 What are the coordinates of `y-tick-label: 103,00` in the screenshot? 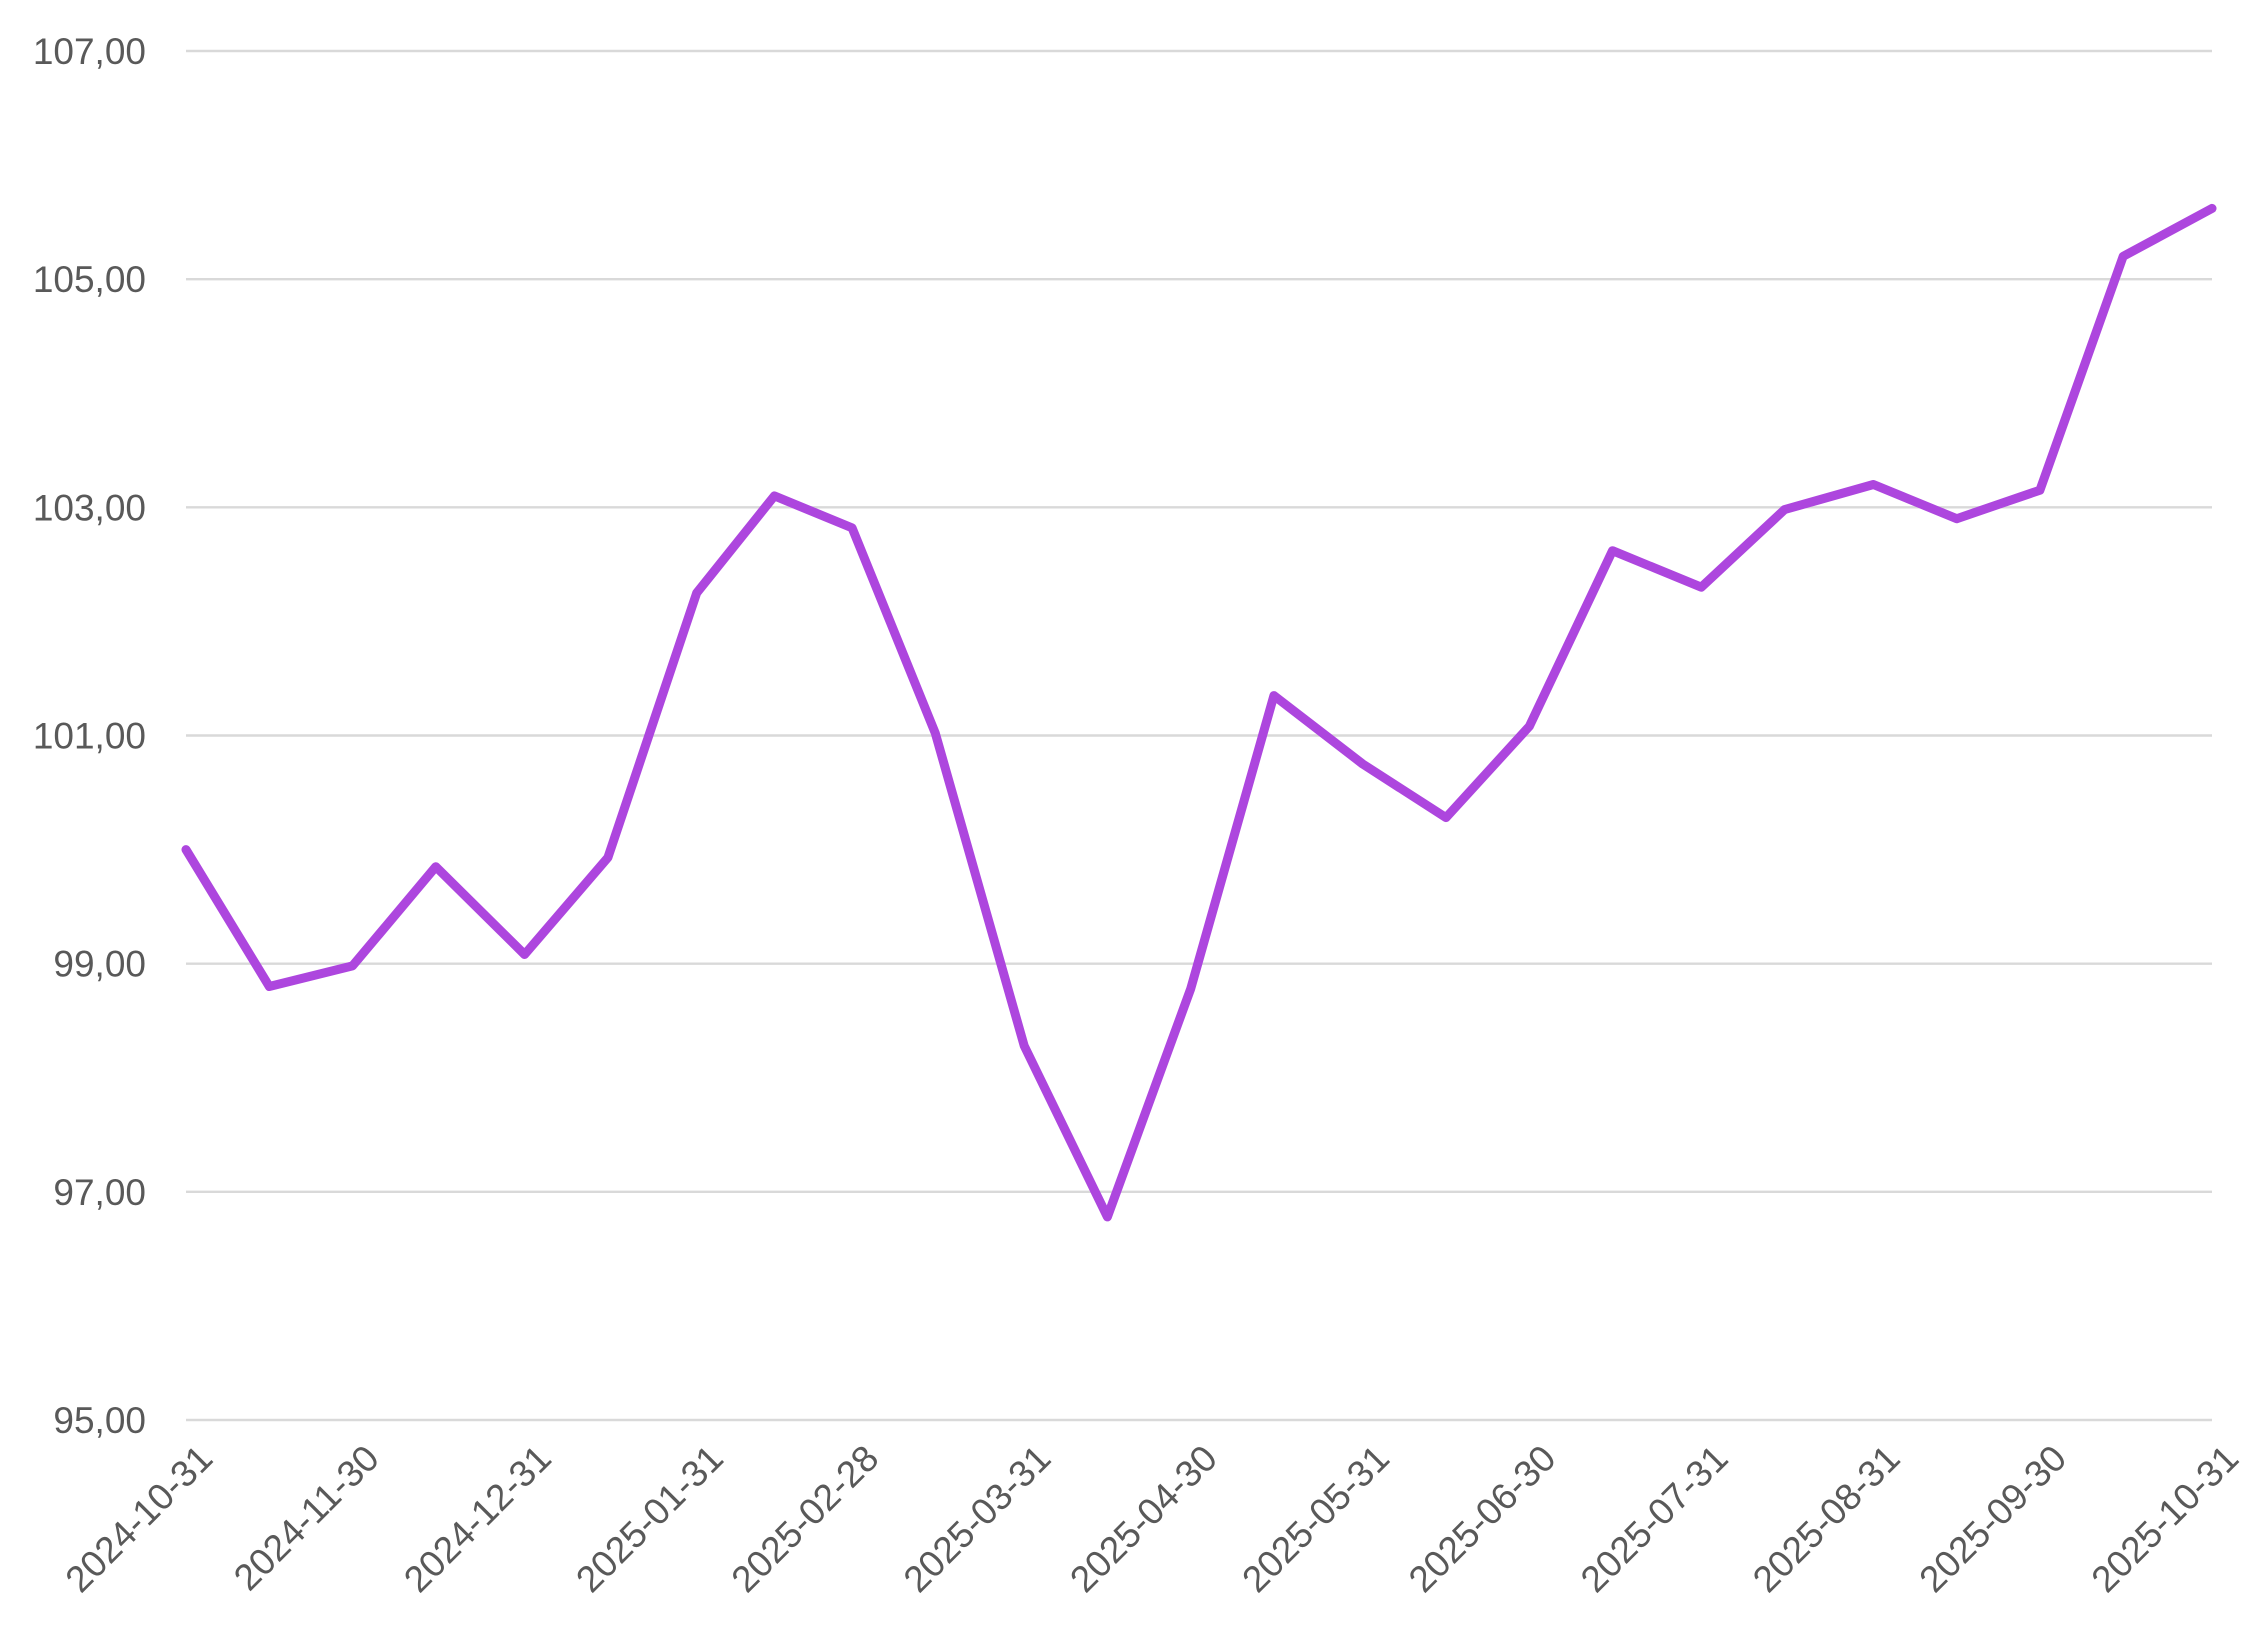 It's located at (89, 507).